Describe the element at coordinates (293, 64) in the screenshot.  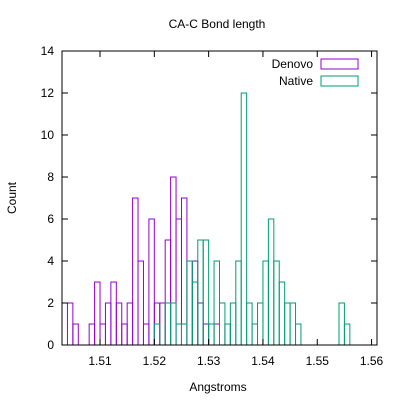
I see `legend-label: Denovo` at that location.